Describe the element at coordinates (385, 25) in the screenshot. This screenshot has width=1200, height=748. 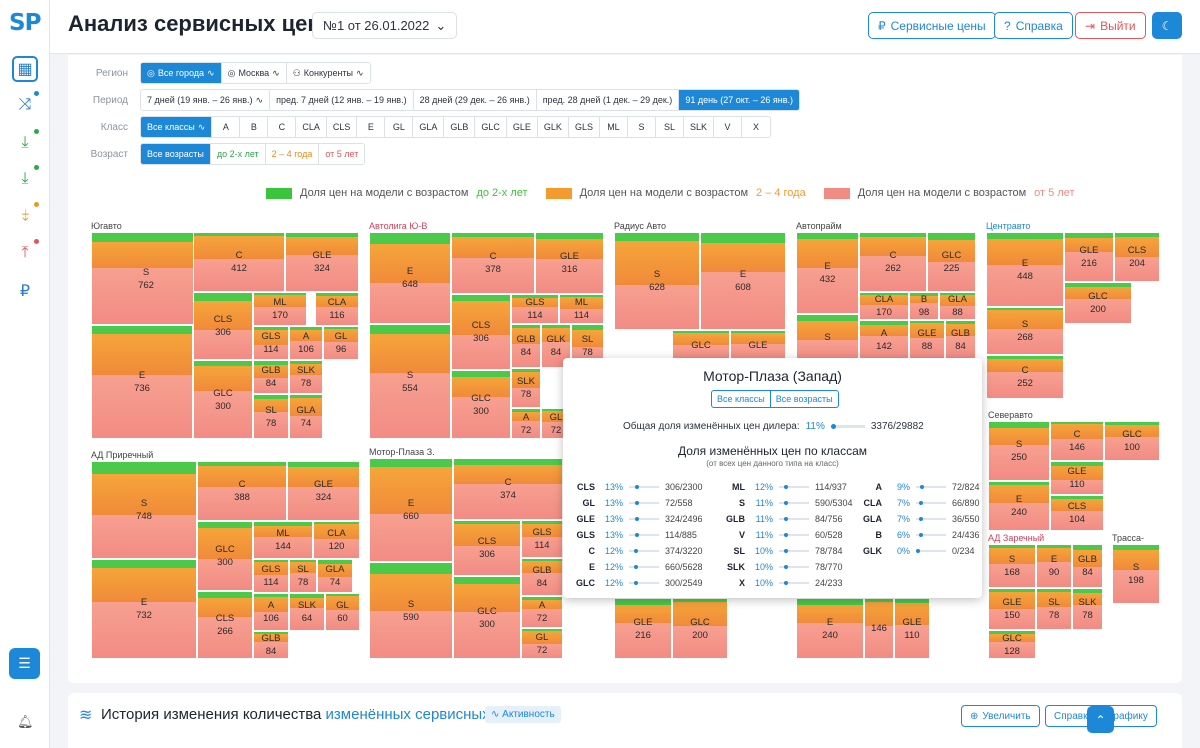
I see `document-select: №1 от 26.01.2022 ⌄` at that location.